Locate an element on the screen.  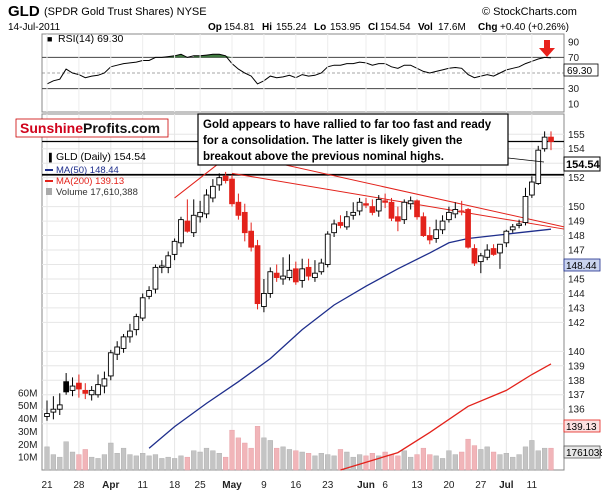
date-tick-label: 6 is located at coordinates (385, 485).